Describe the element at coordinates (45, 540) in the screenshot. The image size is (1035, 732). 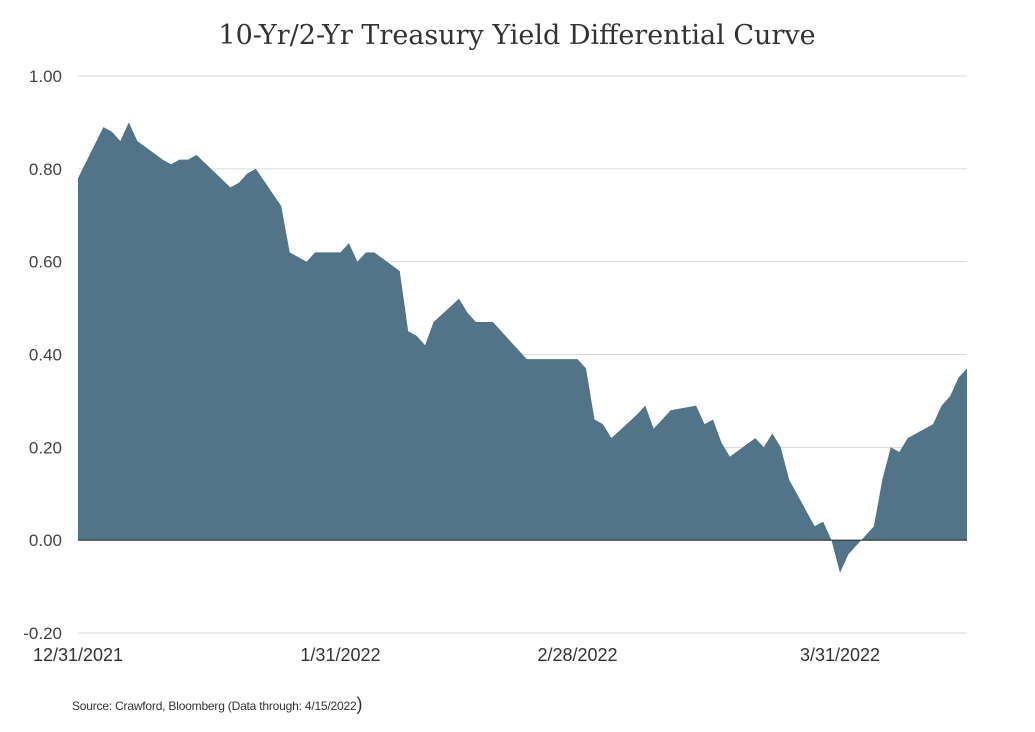
I see `y-tick-label: 0.00` at that location.